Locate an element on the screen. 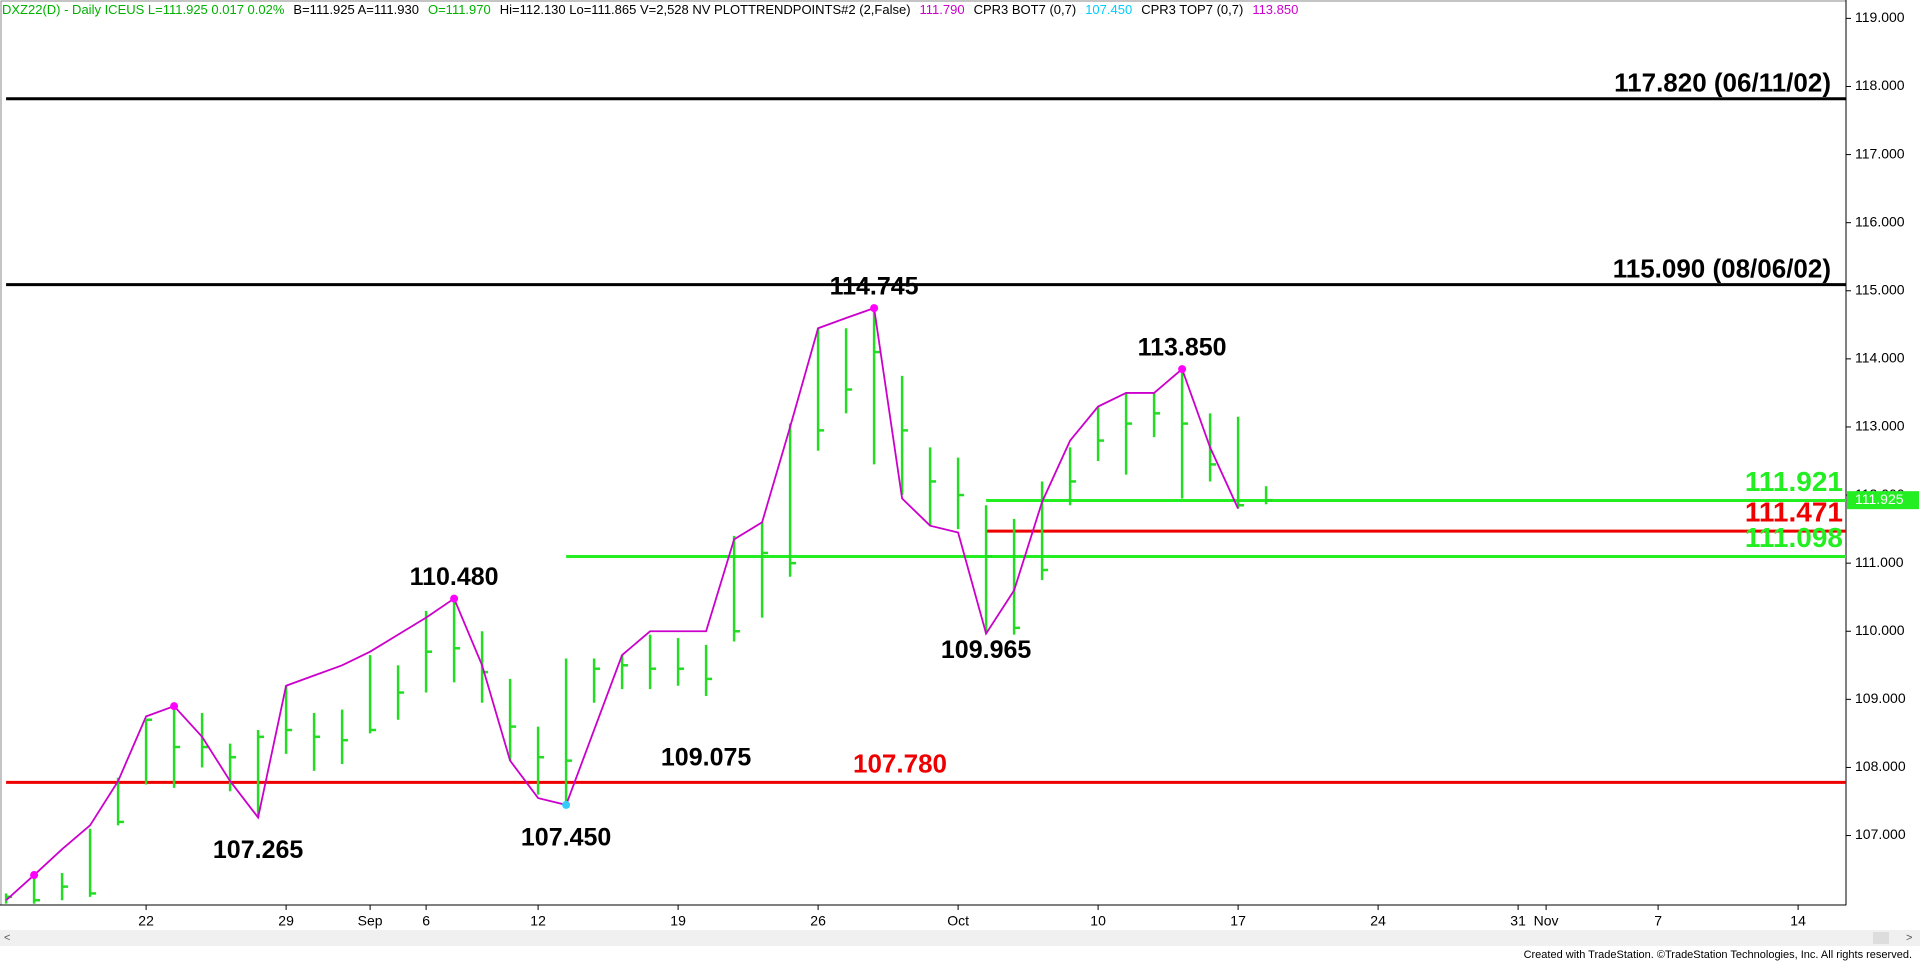  y-tick-label: 115.000 is located at coordinates (1880, 289).